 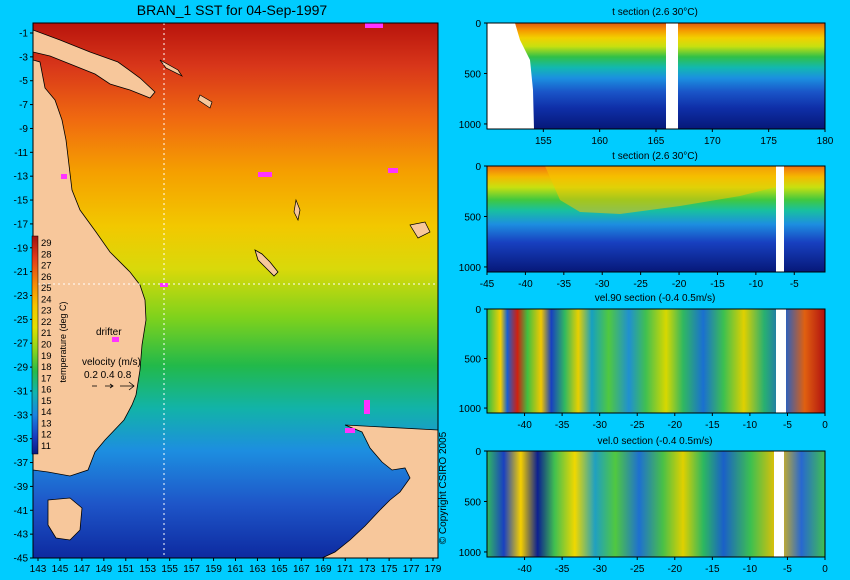 I want to click on panel-2-gap, so click(x=780, y=219).